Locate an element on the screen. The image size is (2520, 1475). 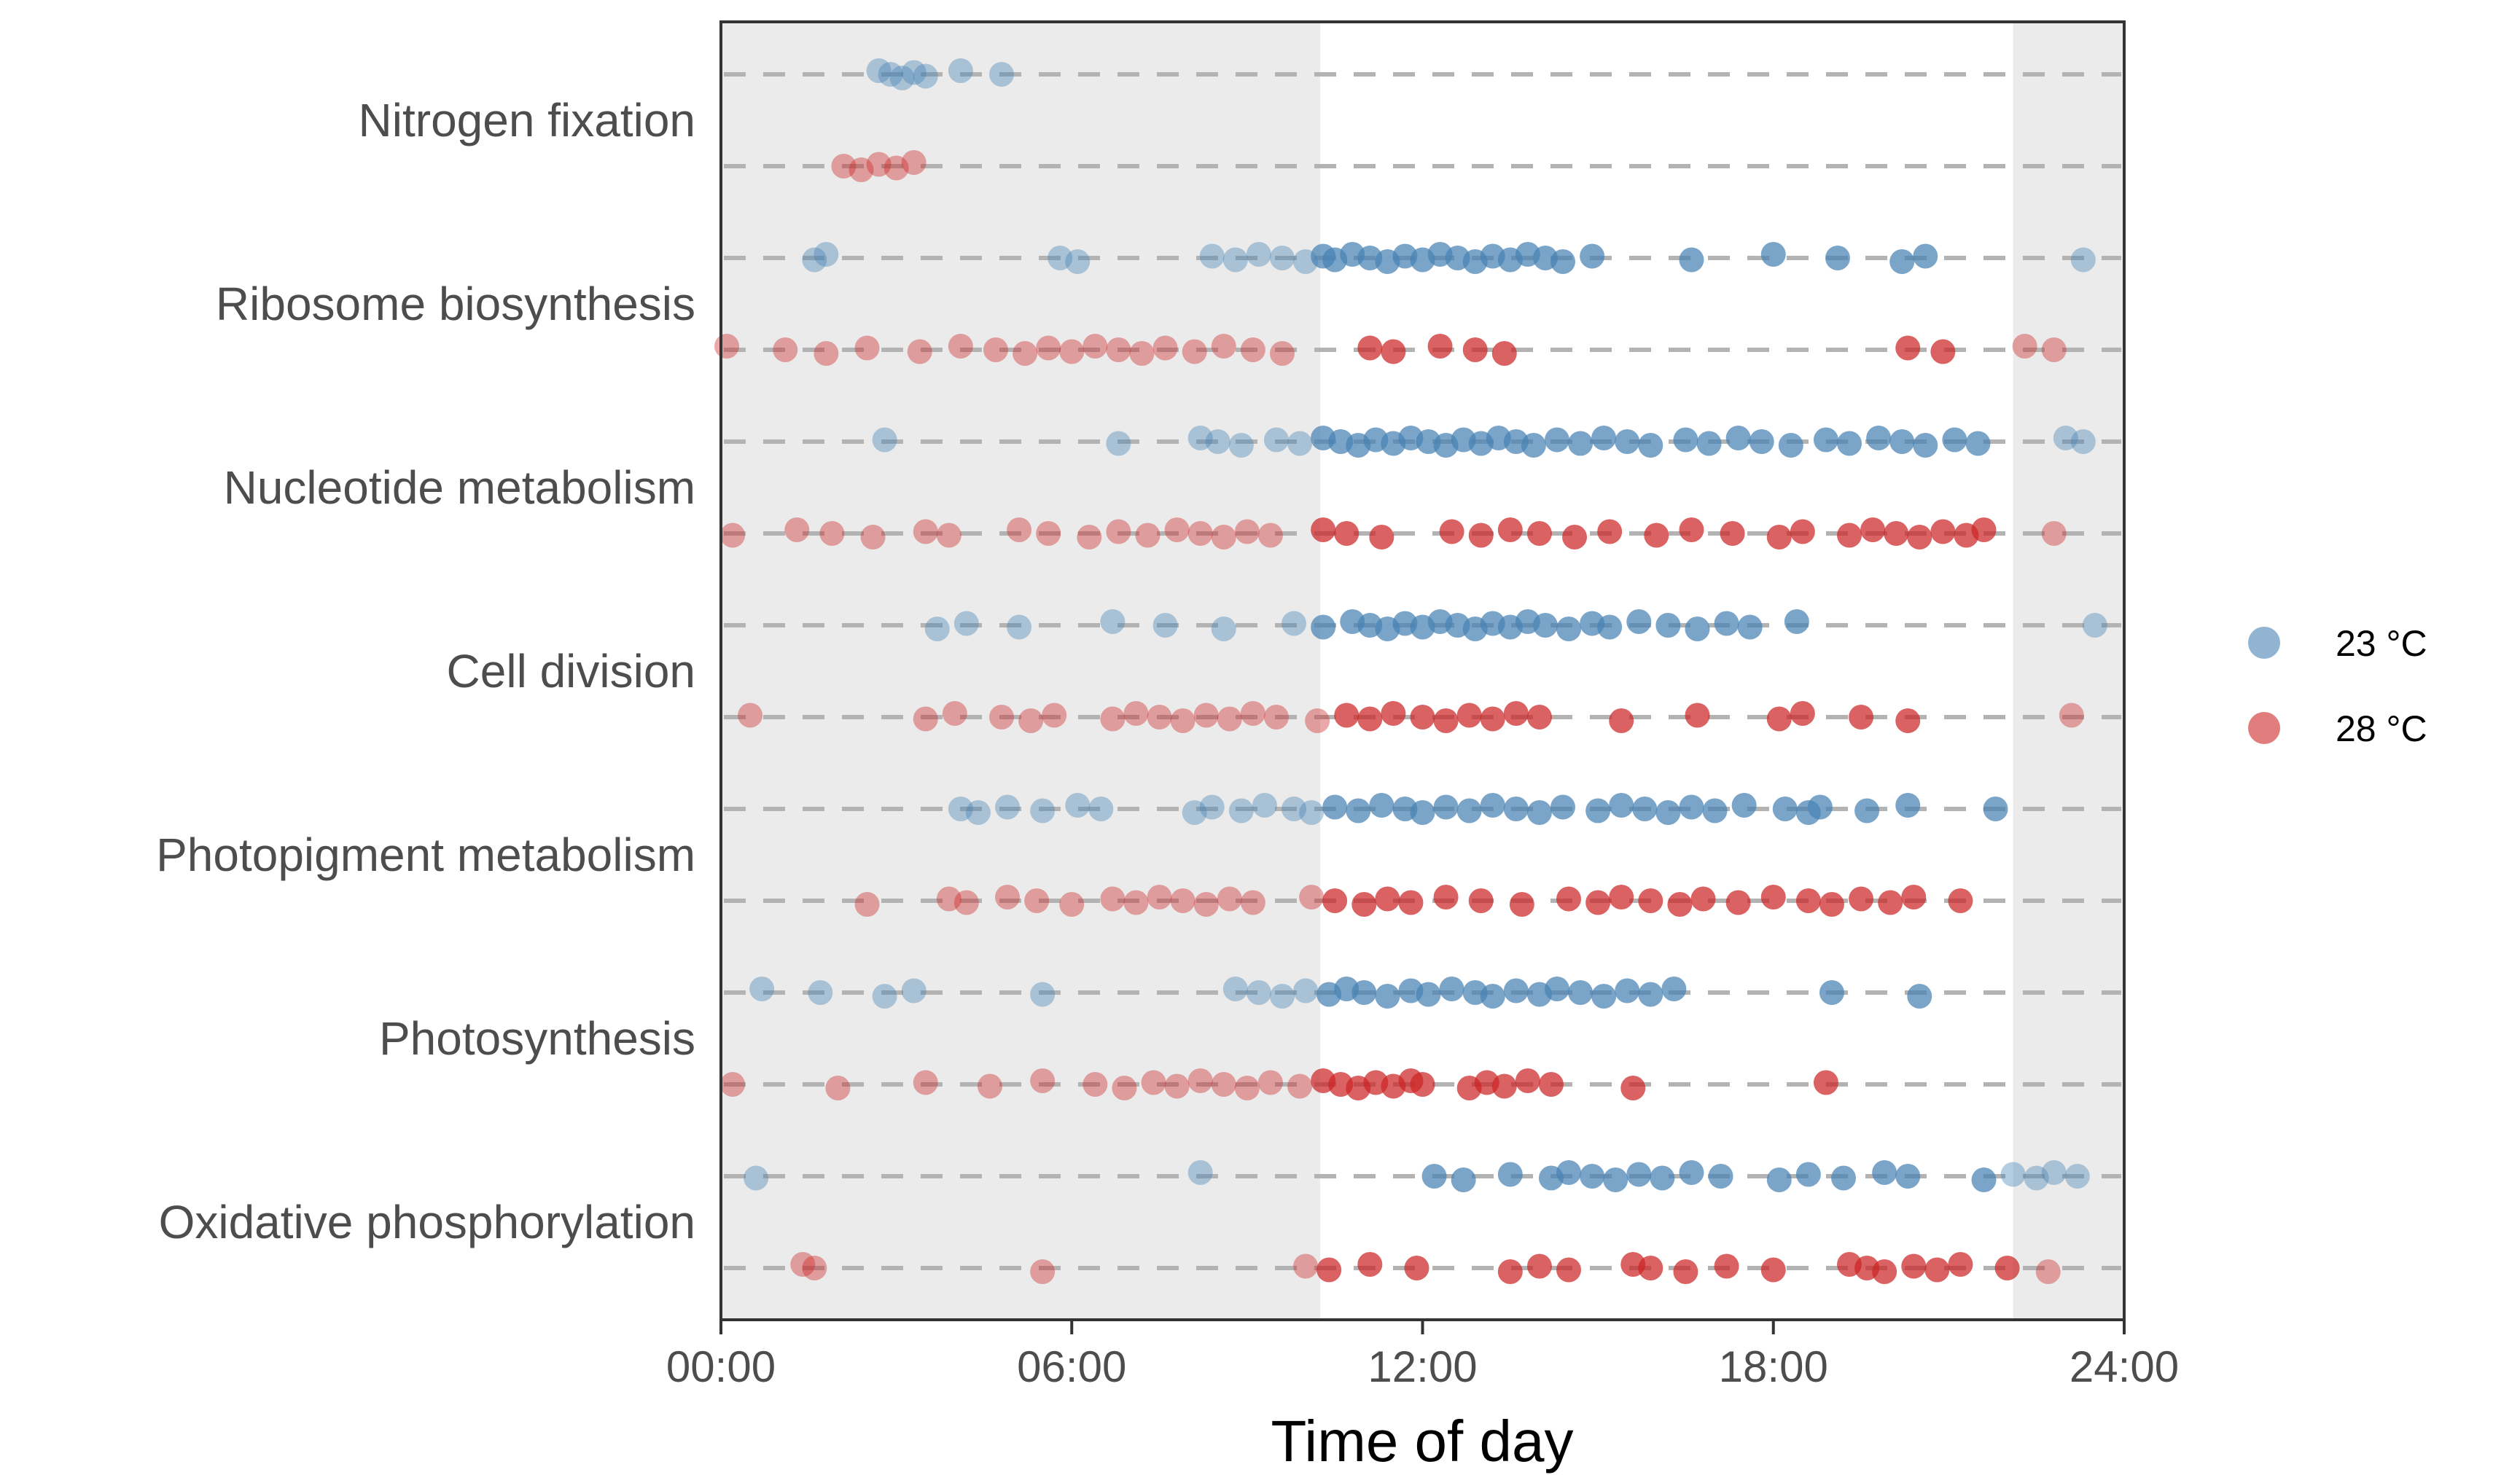
category-label: Nitrogen fixation is located at coordinates (527, 120).